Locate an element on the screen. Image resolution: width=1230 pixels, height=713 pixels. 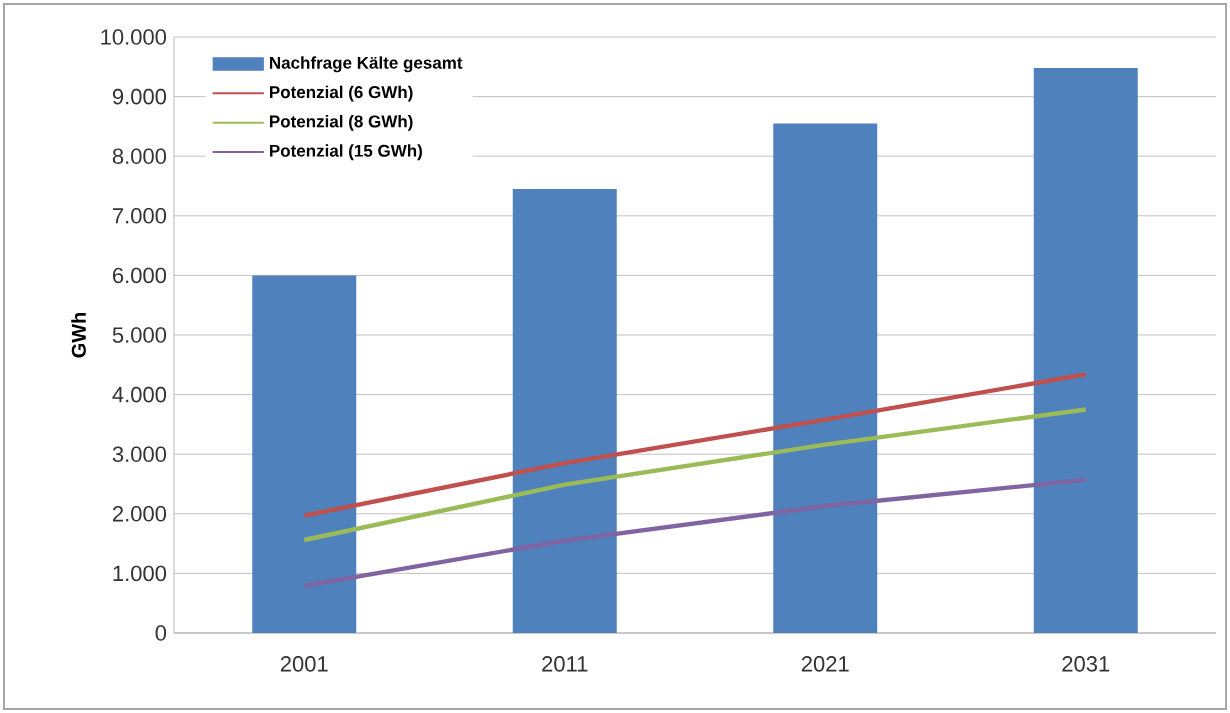
y-tick-label: 5.000 is located at coordinates (139, 335).